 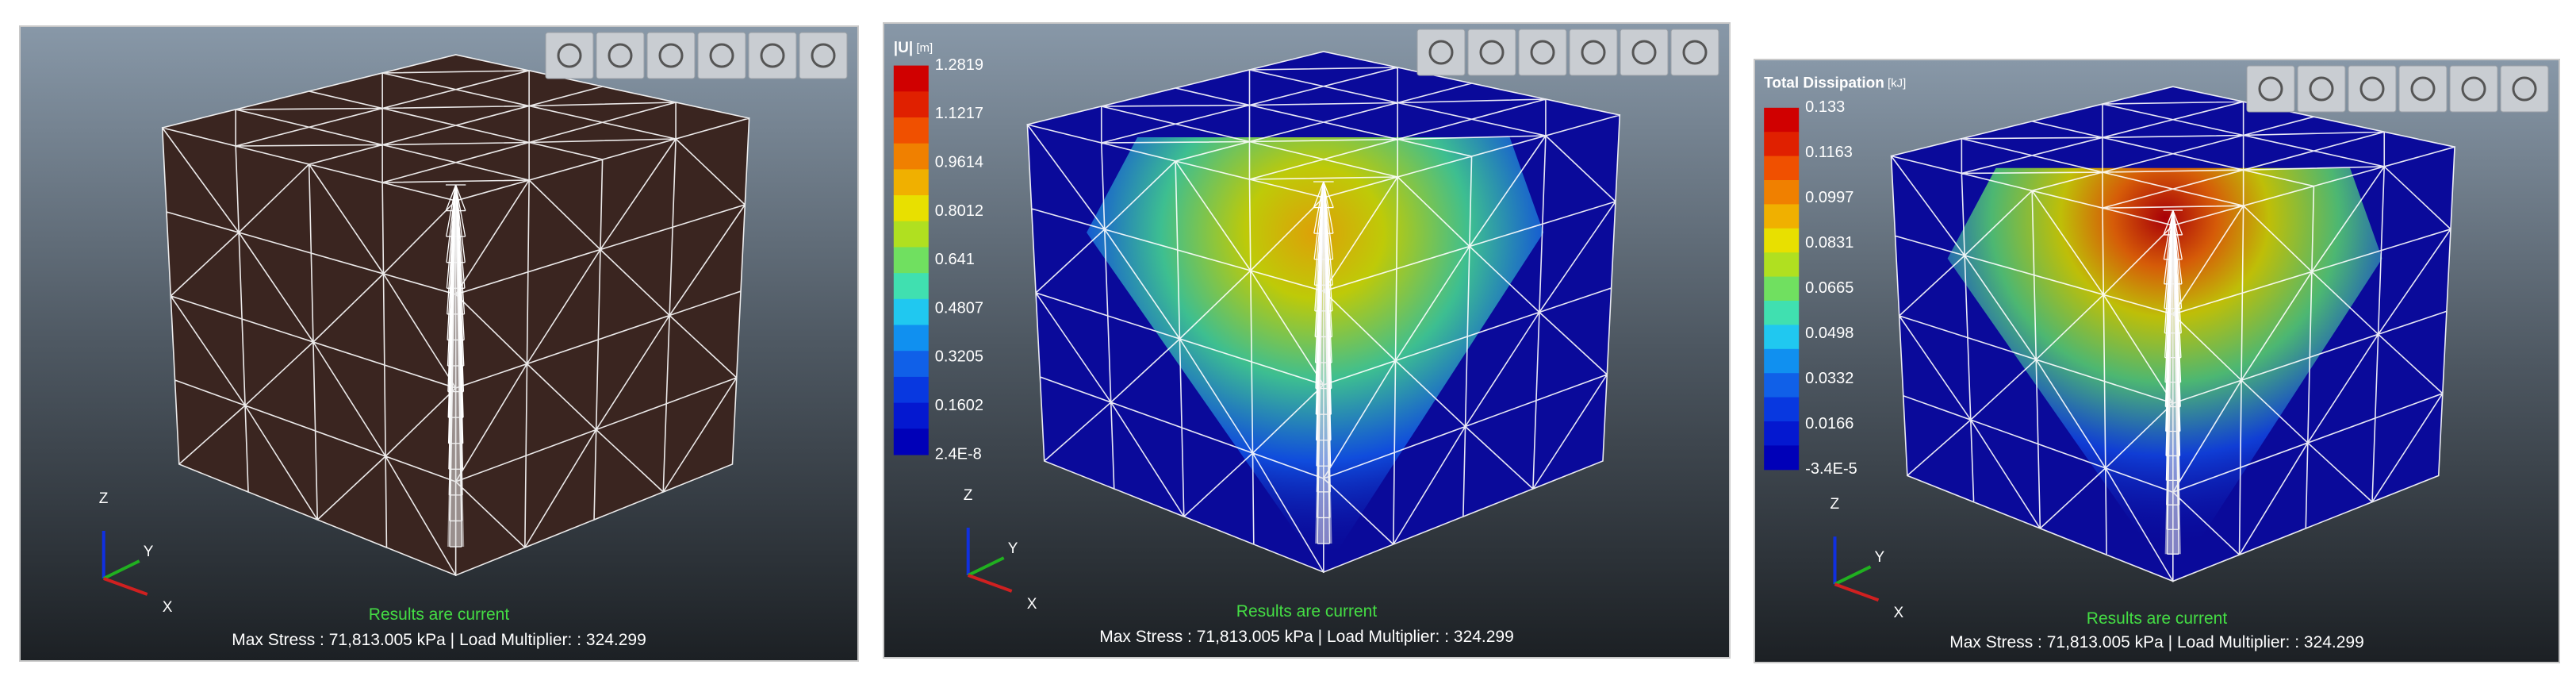 I want to click on legend-title: Total Dissipation [kJ], so click(x=1835, y=83).